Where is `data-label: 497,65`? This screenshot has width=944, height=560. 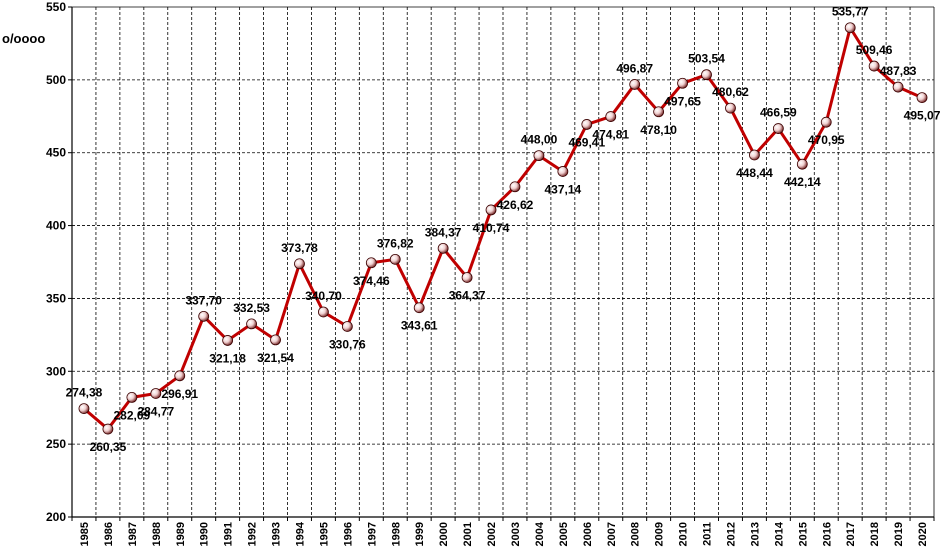
data-label: 497,65 is located at coordinates (682, 101).